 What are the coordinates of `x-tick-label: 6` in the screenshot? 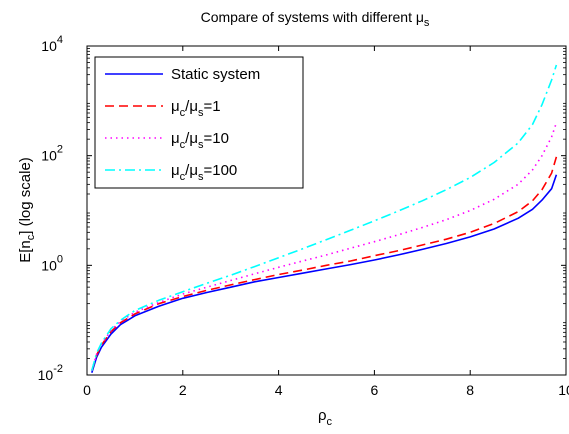 It's located at (375, 390).